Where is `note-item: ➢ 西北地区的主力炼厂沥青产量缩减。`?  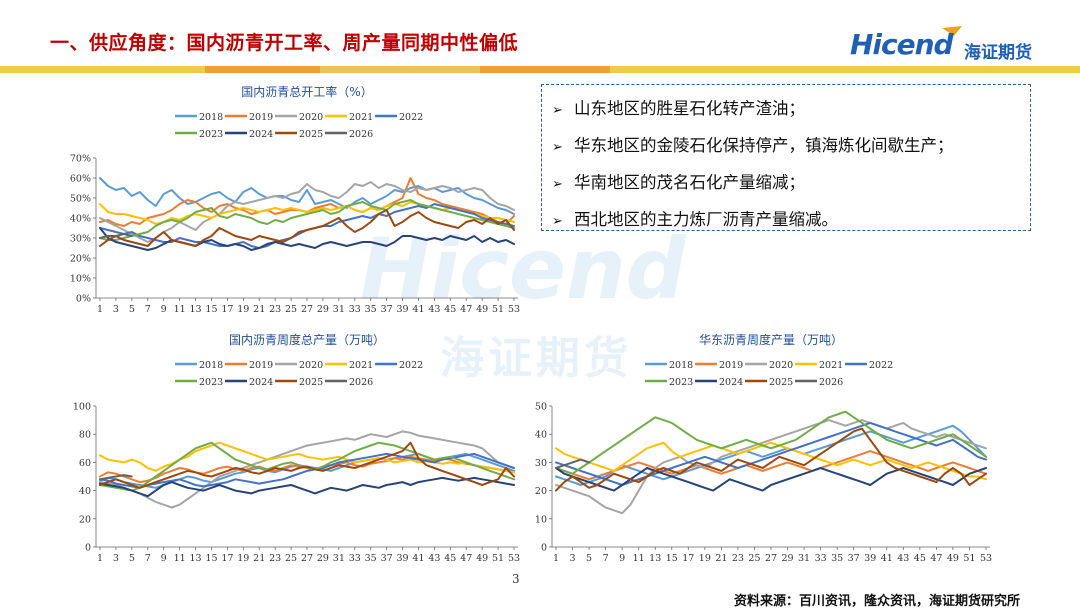
note-item: ➢ 西北地区的主力炼厂沥青产量缩减。 is located at coordinates (787, 220).